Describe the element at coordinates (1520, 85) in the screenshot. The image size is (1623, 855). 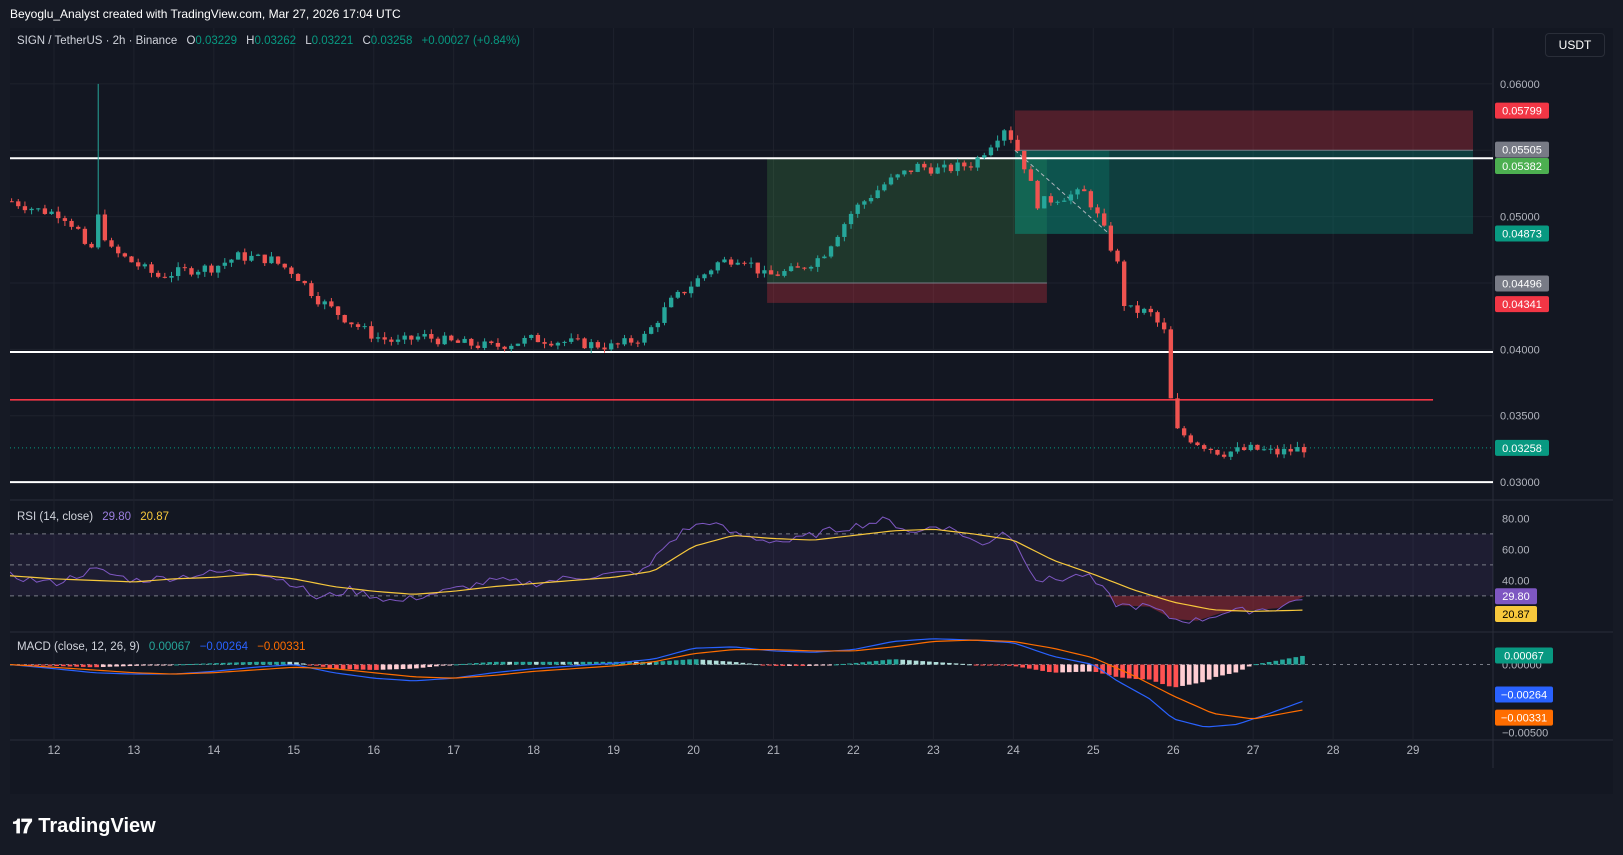
I see `price-tick-label: 0.06000` at that location.